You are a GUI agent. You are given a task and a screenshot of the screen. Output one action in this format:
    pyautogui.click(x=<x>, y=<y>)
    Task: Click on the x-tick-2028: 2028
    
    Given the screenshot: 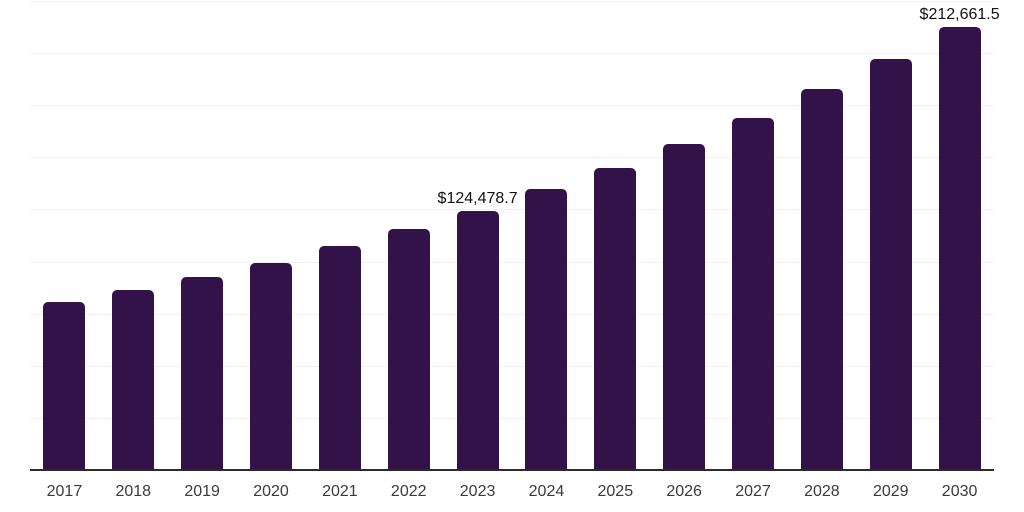 What is the action you would take?
    pyautogui.click(x=822, y=491)
    